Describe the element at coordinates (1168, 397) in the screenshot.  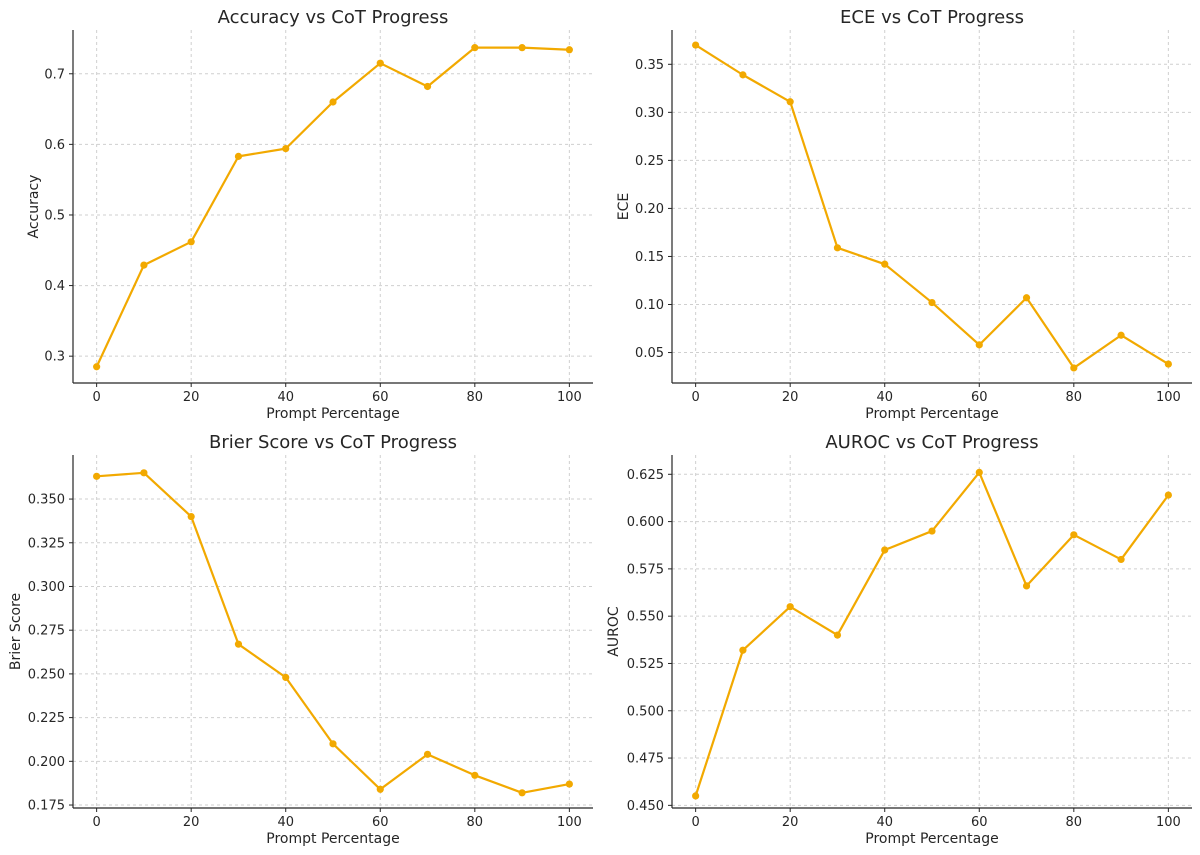
I see `chart-2-x-tick-label: 100` at that location.